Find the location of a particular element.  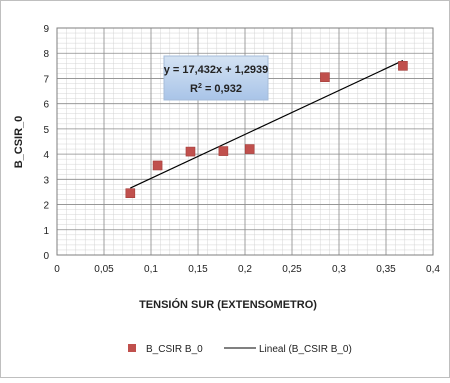

y-tick-label: 3 is located at coordinates (46, 180).